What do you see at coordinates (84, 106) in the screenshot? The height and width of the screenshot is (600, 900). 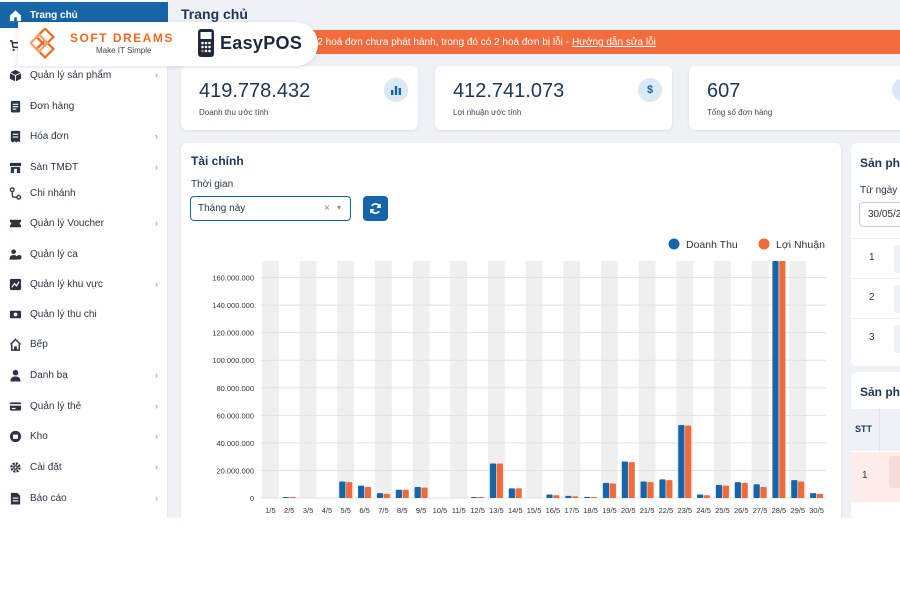 I see `sidebar-item-order: Đơn hàng` at bounding box center [84, 106].